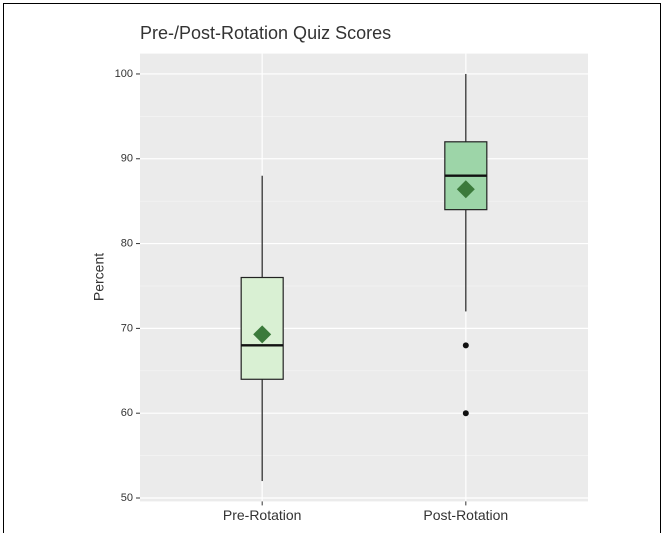  I want to click on y-tick-label: 50, so click(127, 498).